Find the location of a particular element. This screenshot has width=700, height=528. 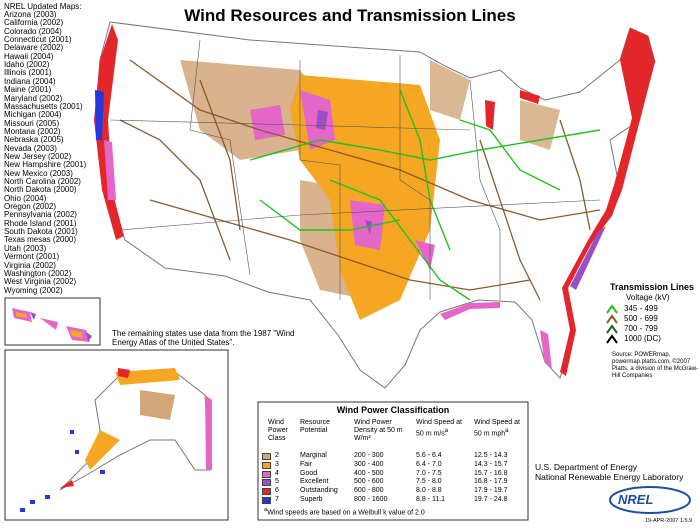

table-cell: 5 is located at coordinates (277, 482).